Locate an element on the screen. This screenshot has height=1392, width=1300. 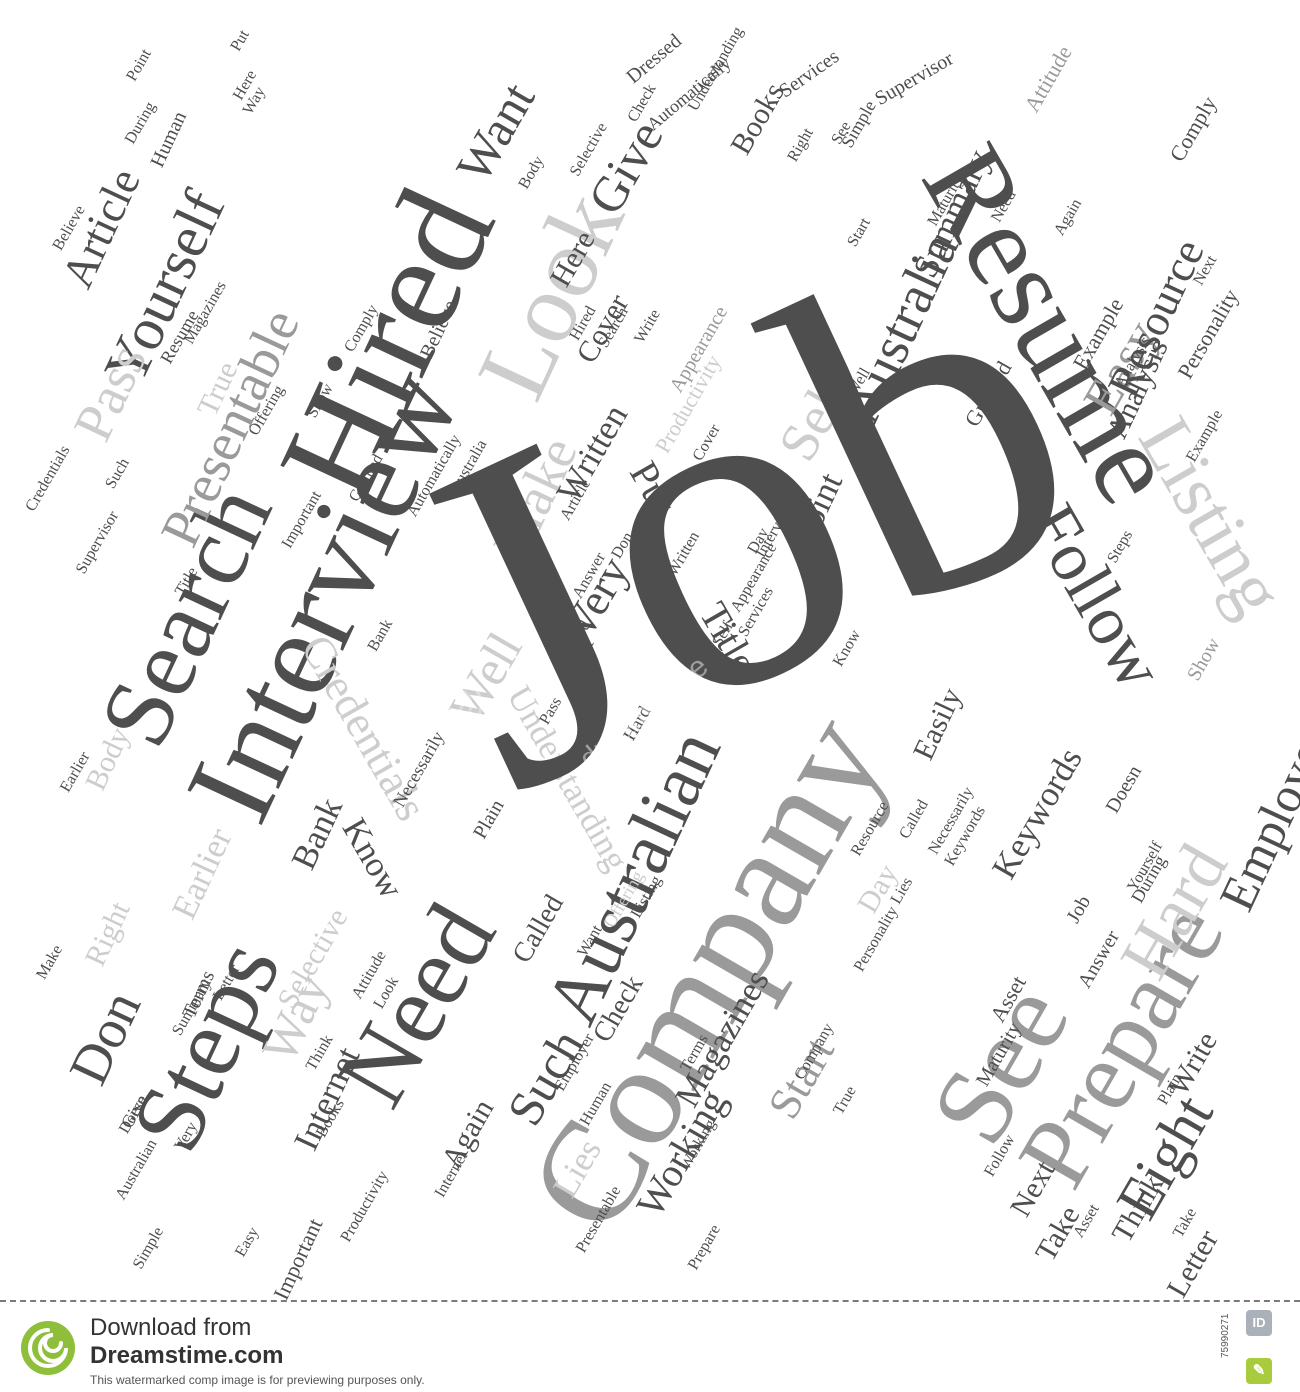
cloud-word-point: Point is located at coordinates (139, 65).